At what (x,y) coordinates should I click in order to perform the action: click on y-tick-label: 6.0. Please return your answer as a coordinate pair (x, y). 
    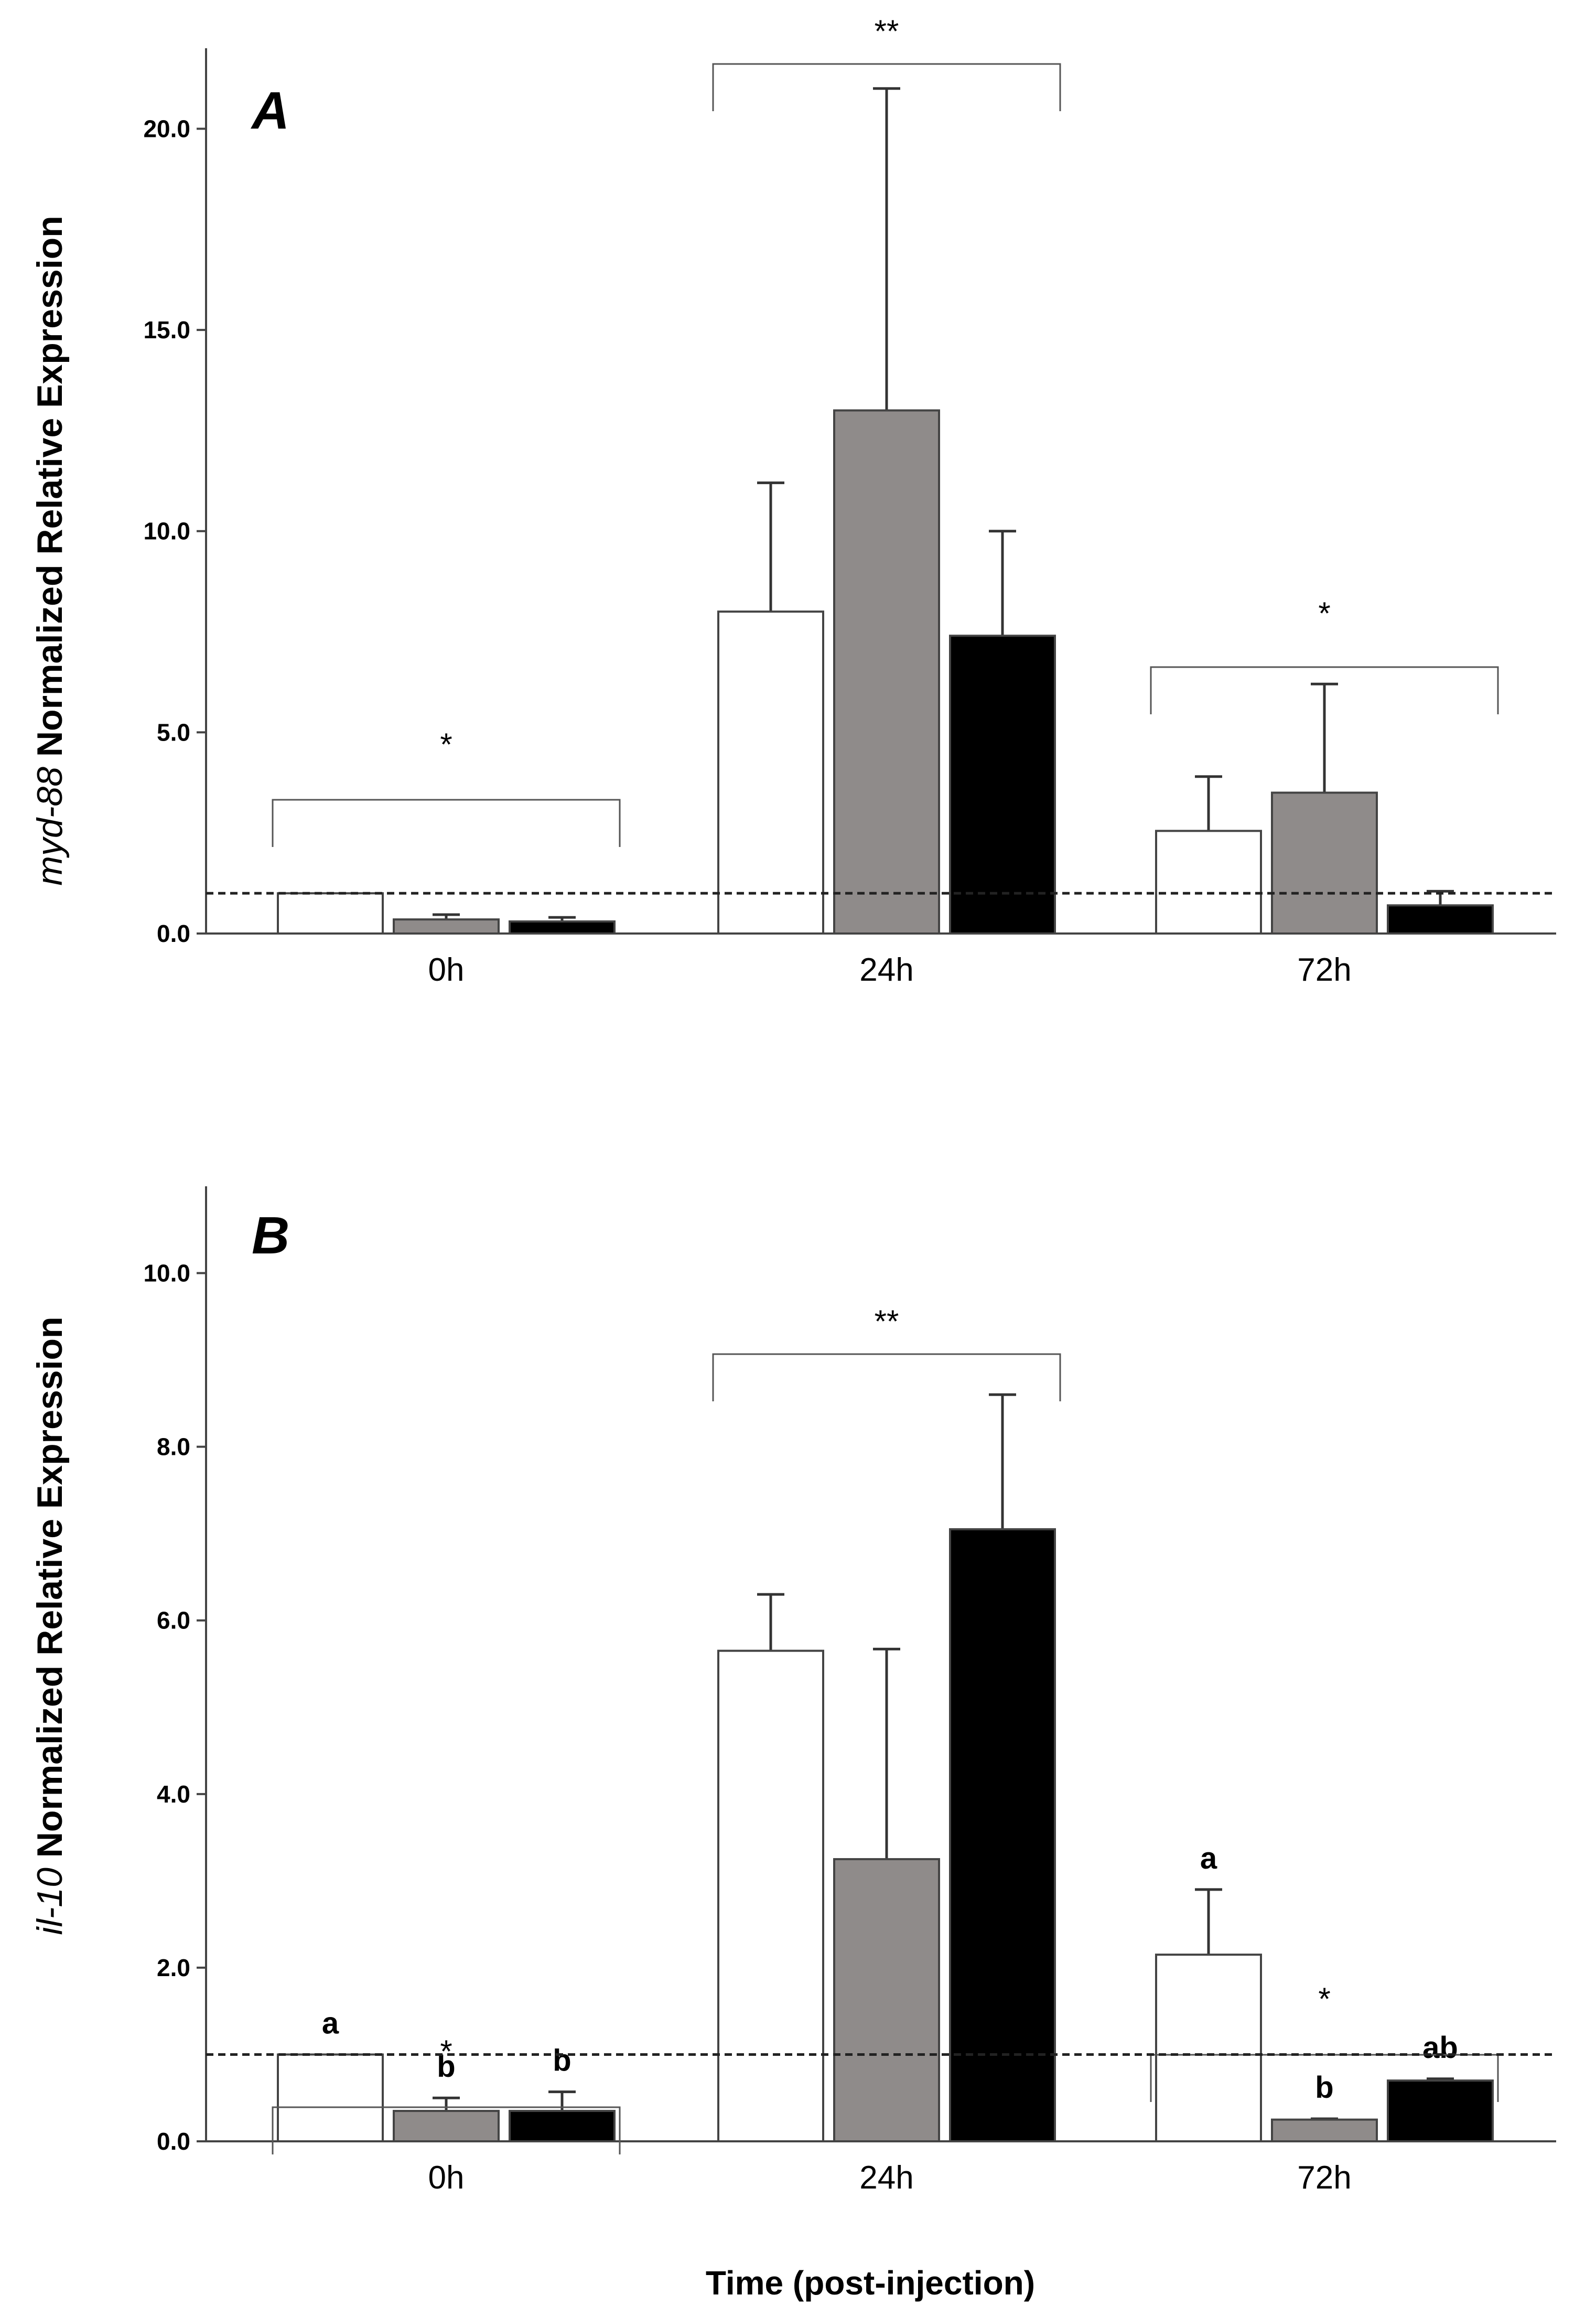
    Looking at the image, I should click on (173, 1620).